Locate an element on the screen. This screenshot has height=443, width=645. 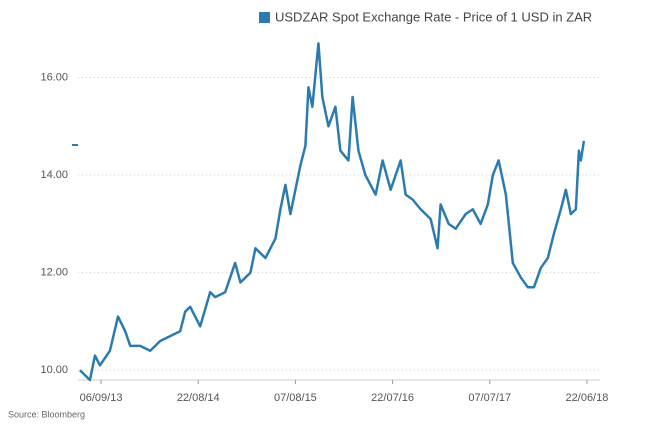
x-tick-label: 22/07/16 is located at coordinates (392, 398).